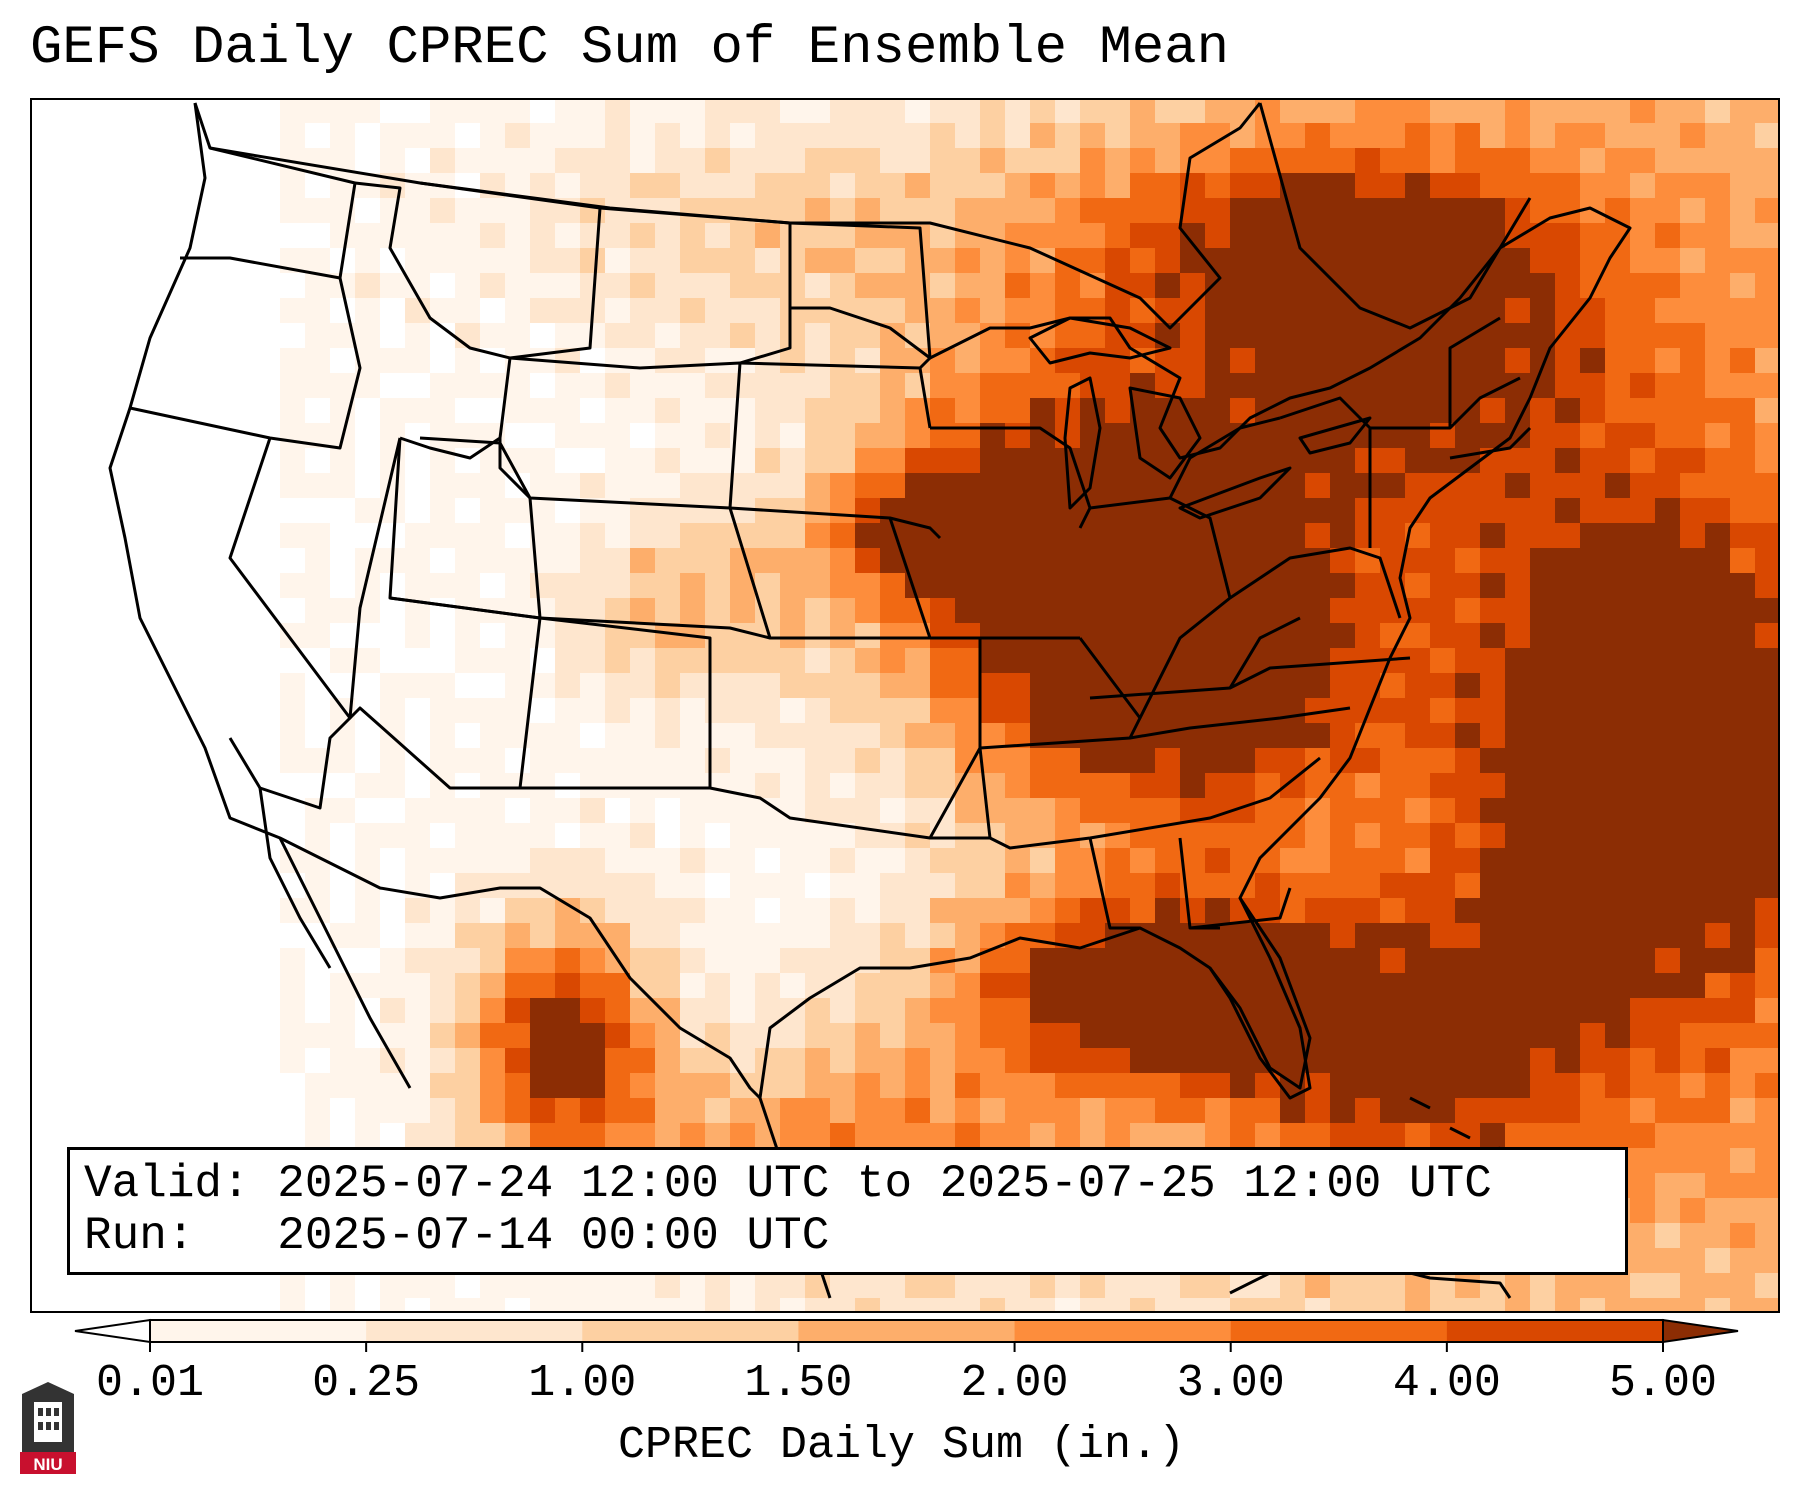 The image size is (1803, 1500). Describe the element at coordinates (1663, 1383) in the screenshot. I see `colorbar-tick-label: 5.00` at that location.